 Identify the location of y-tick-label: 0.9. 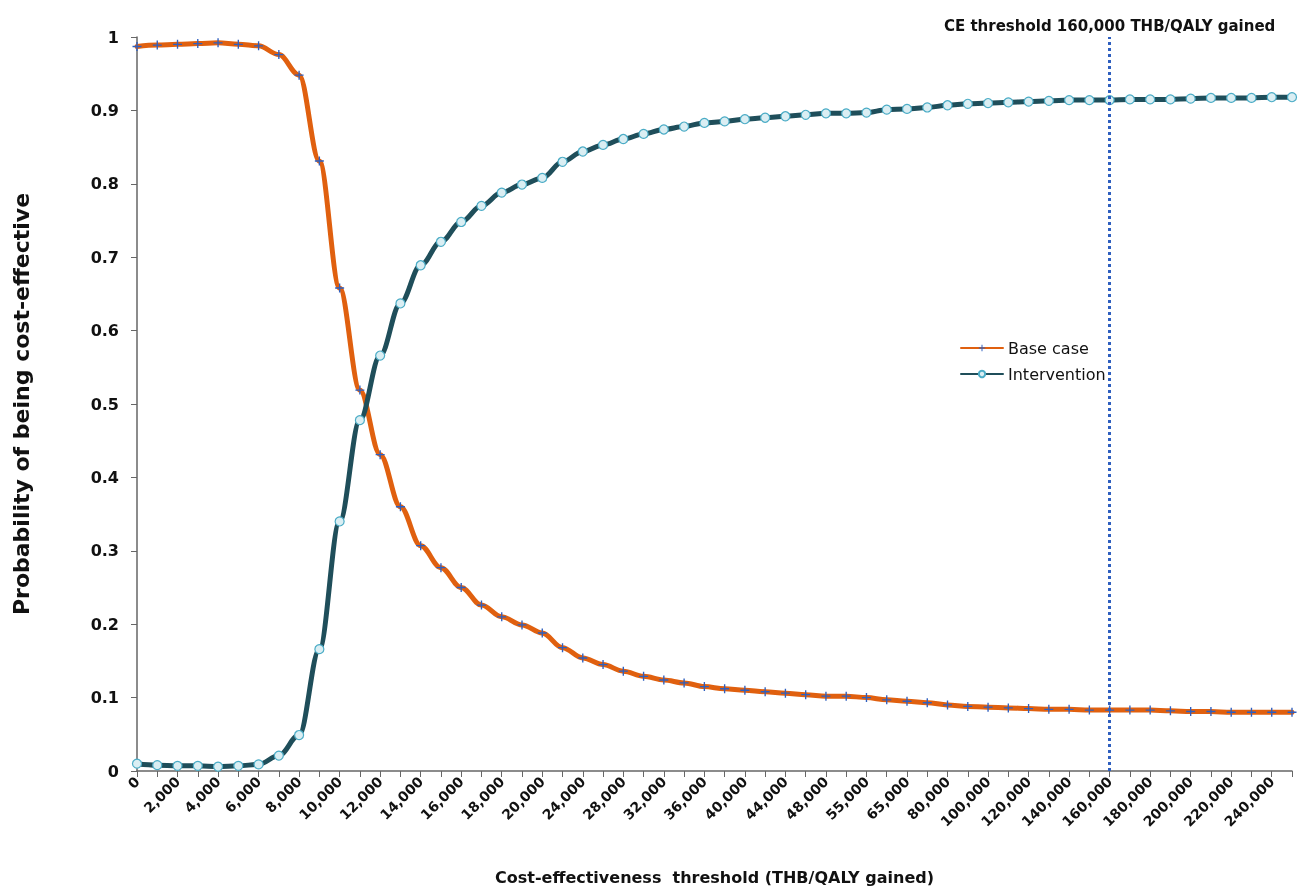
(104, 110).